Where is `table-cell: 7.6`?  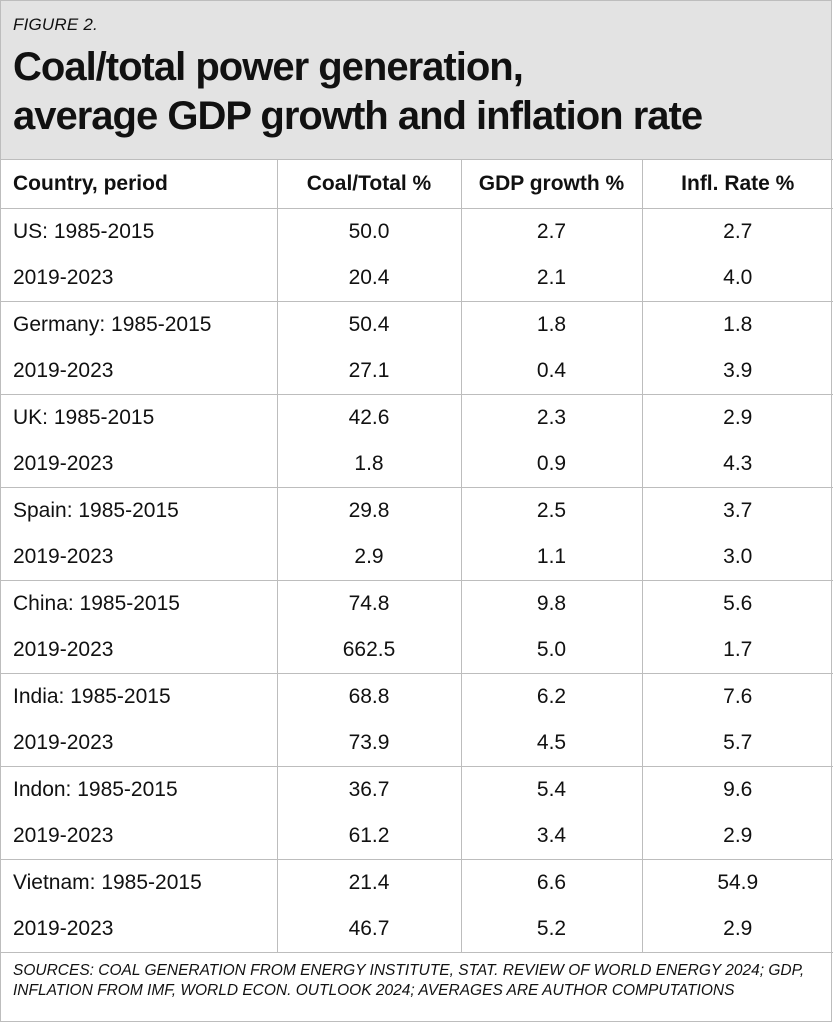 table-cell: 7.6 is located at coordinates (737, 696).